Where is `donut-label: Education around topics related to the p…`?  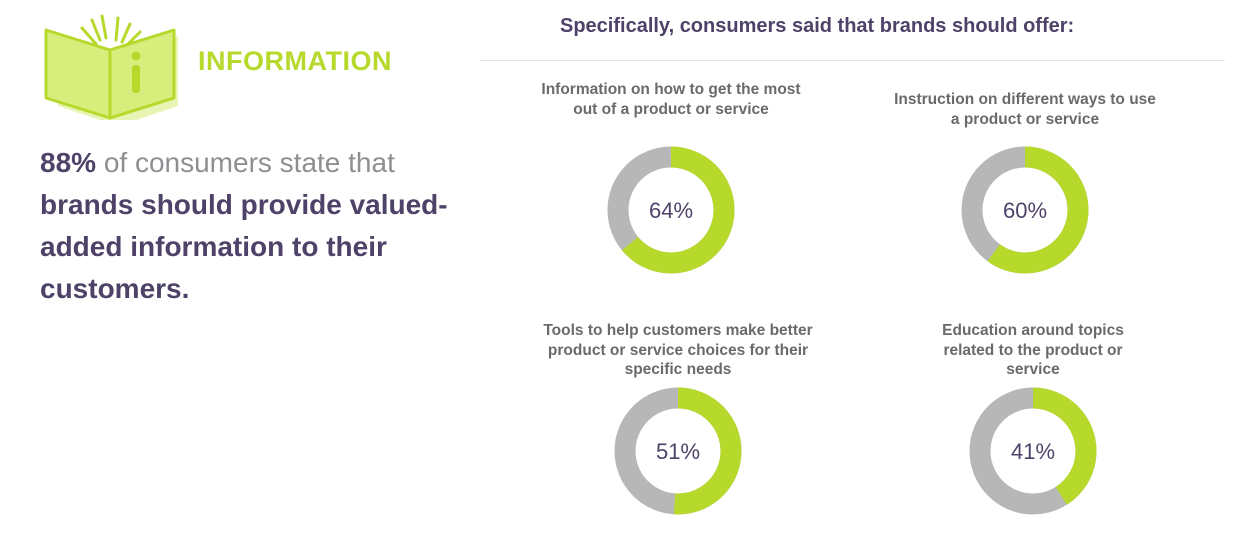 donut-label: Education around topics related to the p… is located at coordinates (1033, 350).